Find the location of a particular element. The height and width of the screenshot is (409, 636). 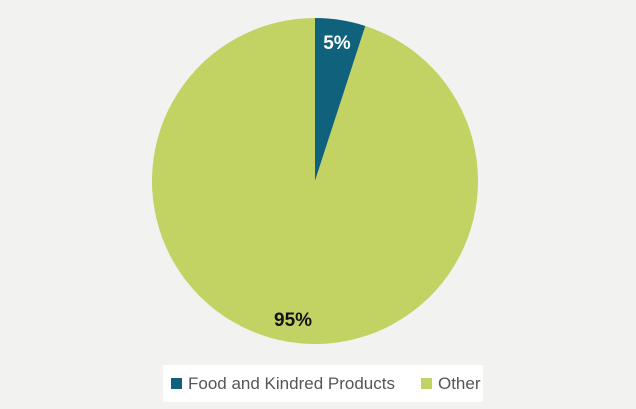

pie-slice-food-and-kindred-products is located at coordinates (340, 99).